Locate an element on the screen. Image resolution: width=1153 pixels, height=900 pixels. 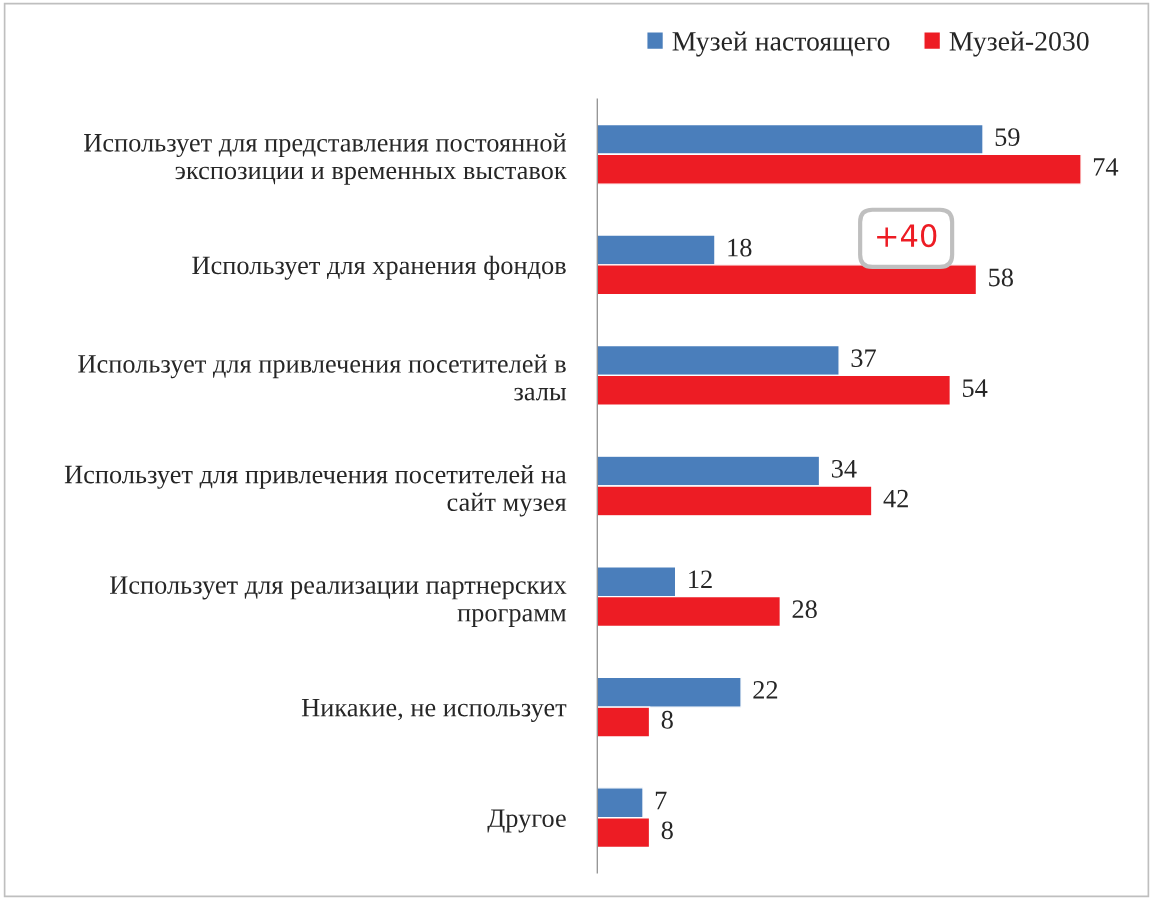
legend-label: Музей-2030 is located at coordinates (1019, 44).